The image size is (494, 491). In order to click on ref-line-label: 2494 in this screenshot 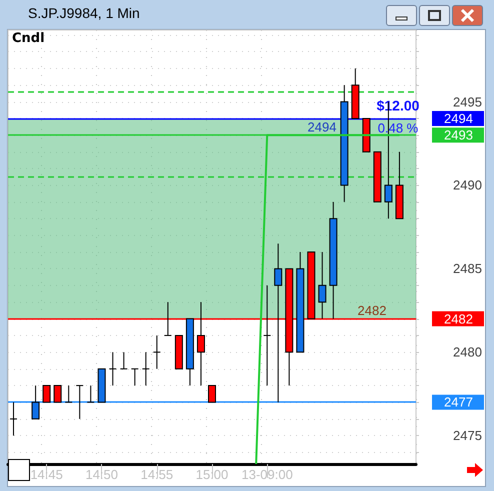, I will do `click(458, 118)`.